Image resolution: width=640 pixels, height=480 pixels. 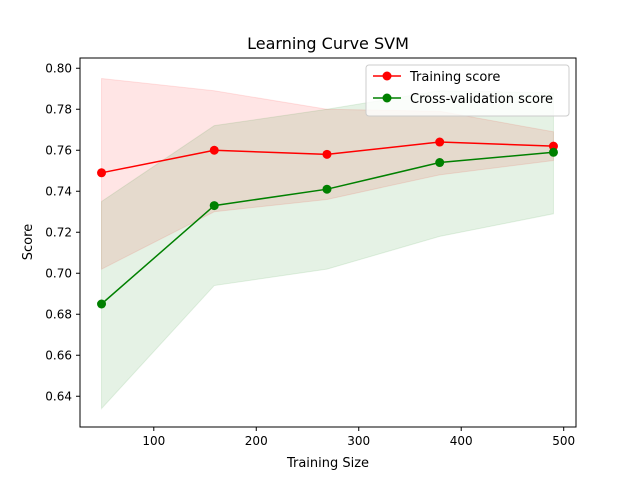 I want to click on y-tick-label-0: 0.64, so click(x=58, y=396).